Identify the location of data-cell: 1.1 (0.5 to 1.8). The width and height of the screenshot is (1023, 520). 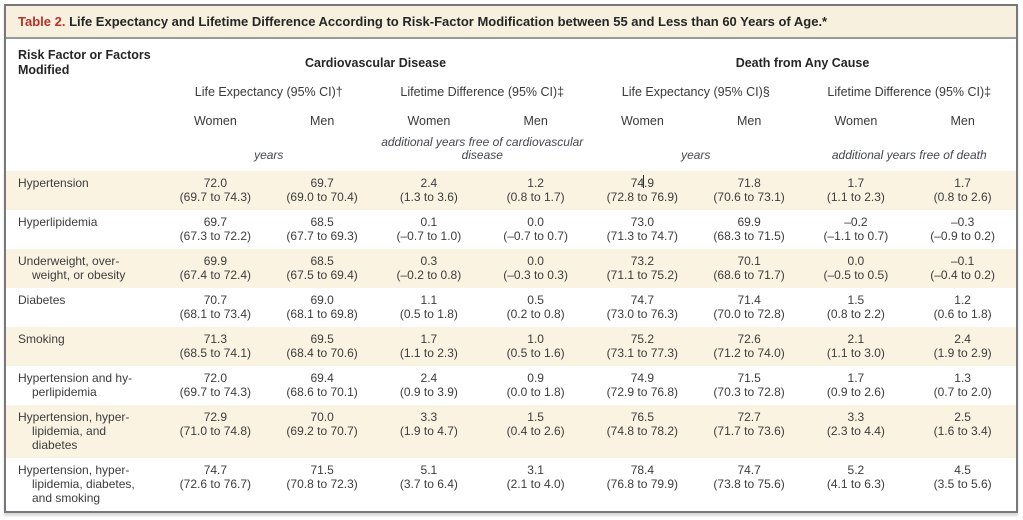
(429, 307).